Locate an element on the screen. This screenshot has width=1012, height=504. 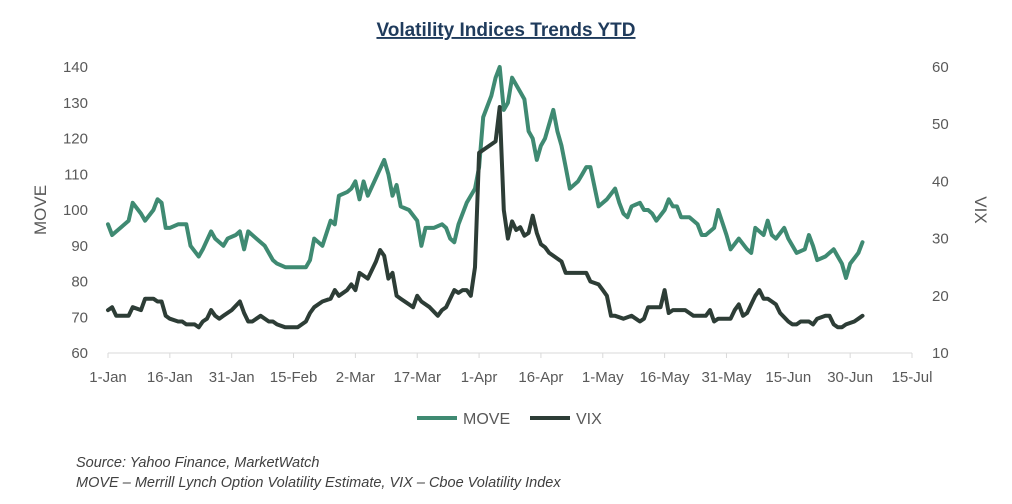
x-tick-label: 1-May is located at coordinates (603, 377).